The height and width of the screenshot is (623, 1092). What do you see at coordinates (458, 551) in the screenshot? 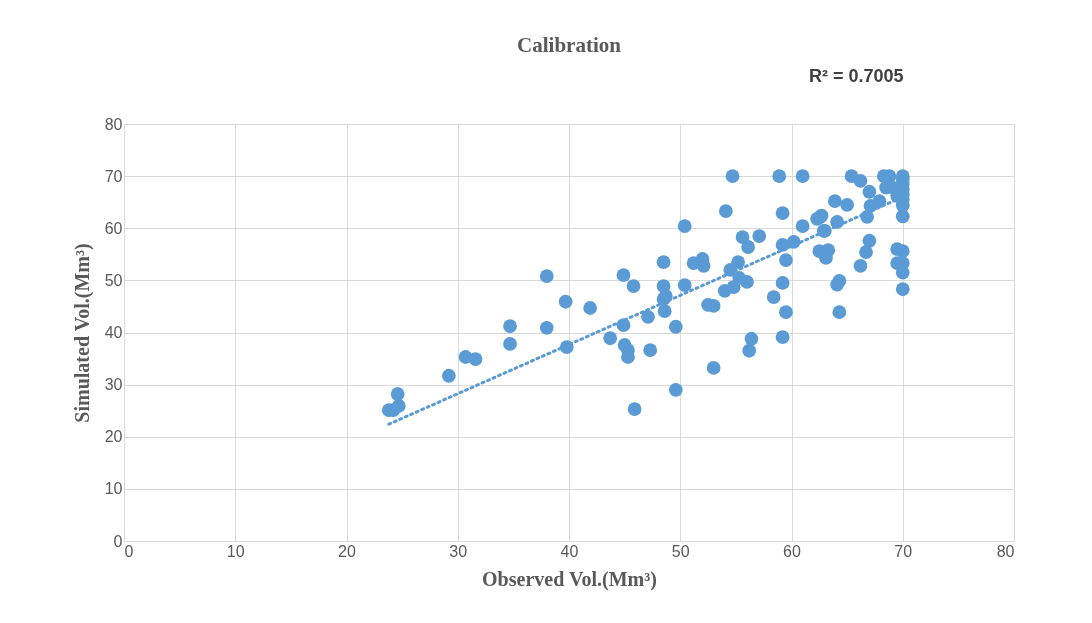
I see `x-tick-label: 30` at bounding box center [458, 551].